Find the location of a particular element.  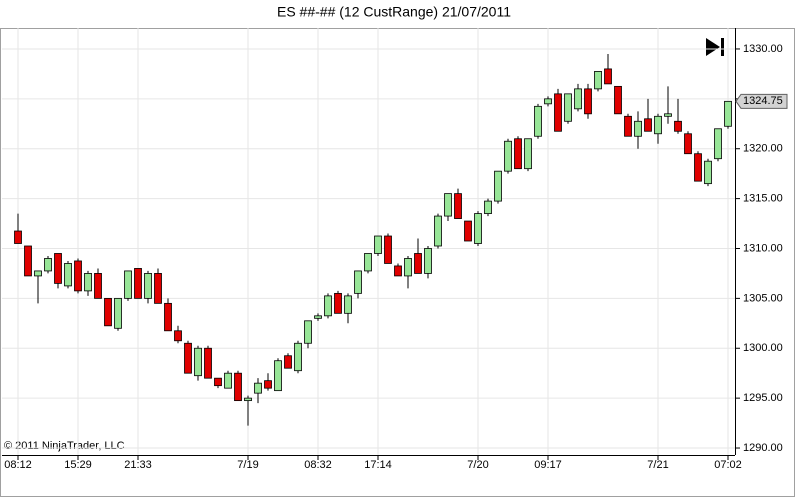

x-tick-label: 15:29 is located at coordinates (78, 465).